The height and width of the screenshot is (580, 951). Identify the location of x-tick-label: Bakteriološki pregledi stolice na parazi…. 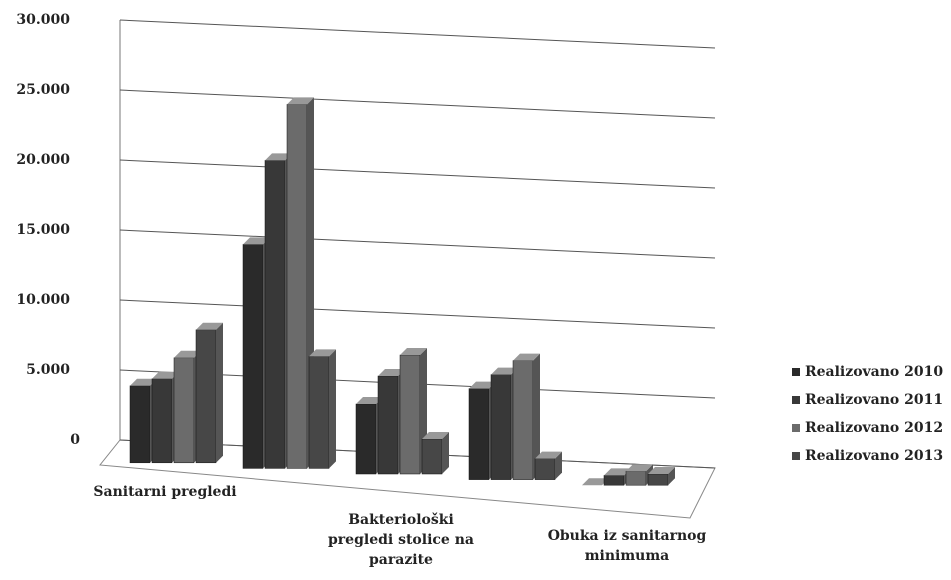
(401, 540).